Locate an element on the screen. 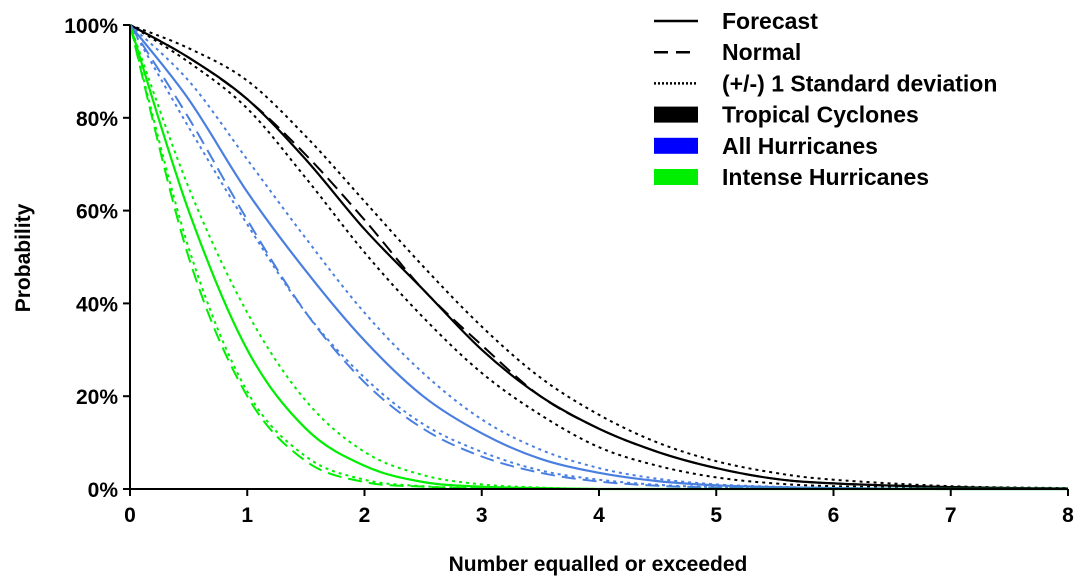  legend-swatch-intense-hurricanes is located at coordinates (676, 177).